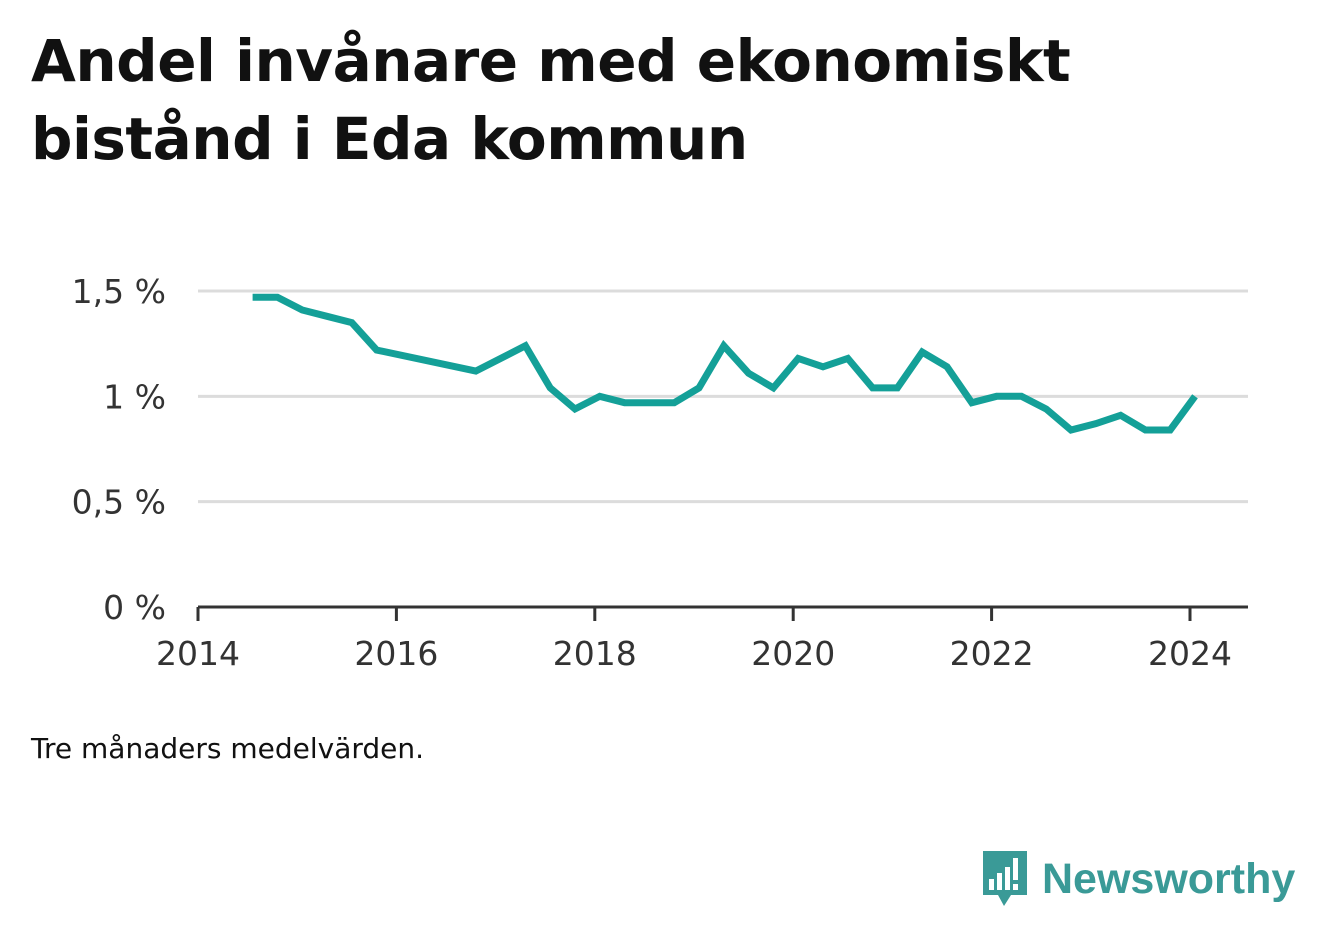 The image size is (1322, 939). I want to click on y-tick-label: 1,5 %, so click(119, 291).